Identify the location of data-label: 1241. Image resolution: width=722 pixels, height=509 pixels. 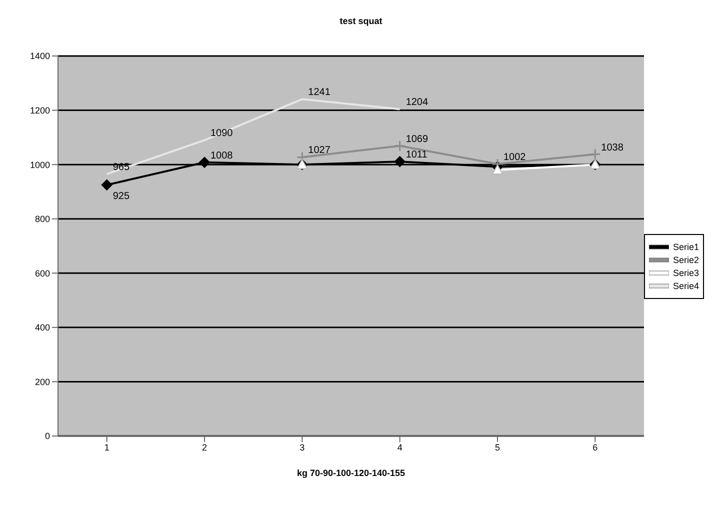
(319, 92).